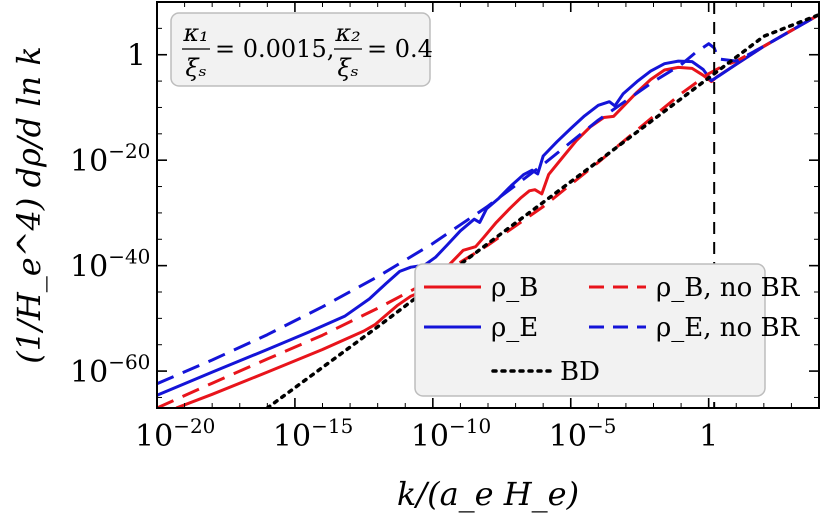 The width and height of the screenshot is (822, 524). What do you see at coordinates (583, 434) in the screenshot?
I see `x-tick-label-3: 10−5` at bounding box center [583, 434].